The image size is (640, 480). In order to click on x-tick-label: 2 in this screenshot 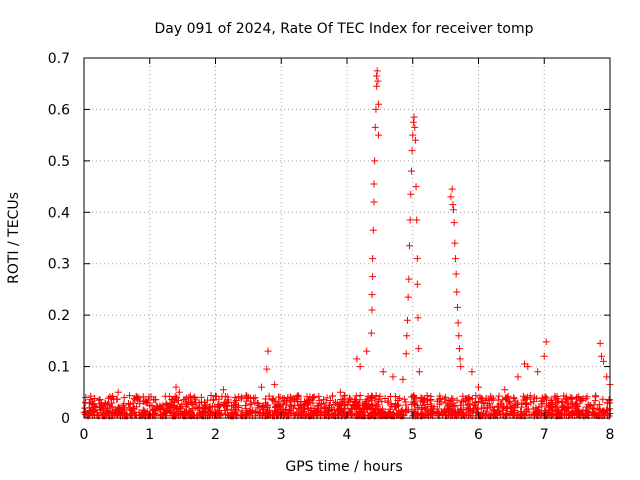, I will do `click(215, 435)`.